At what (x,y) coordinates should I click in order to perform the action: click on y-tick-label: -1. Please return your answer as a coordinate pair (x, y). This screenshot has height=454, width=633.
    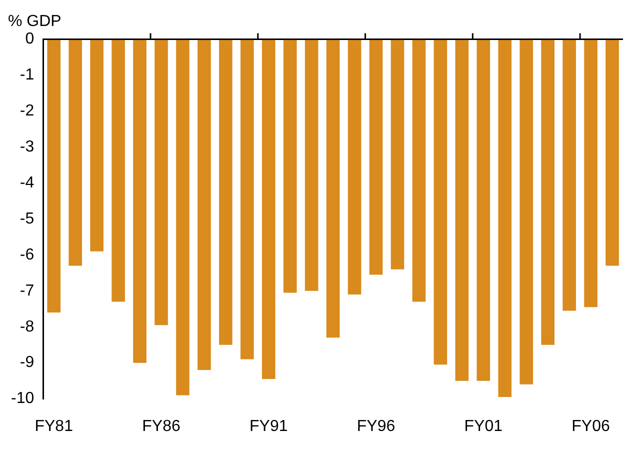
    Looking at the image, I should click on (27, 75).